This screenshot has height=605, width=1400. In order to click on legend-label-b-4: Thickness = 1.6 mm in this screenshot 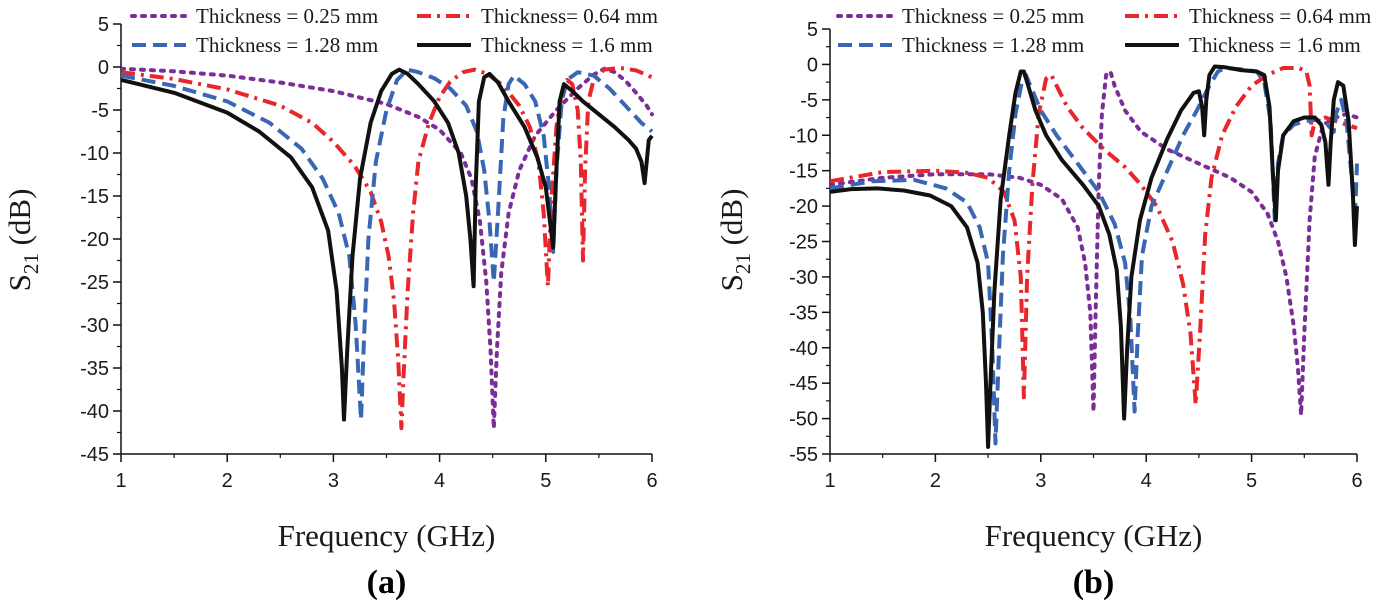, I will do `click(1275, 45)`.